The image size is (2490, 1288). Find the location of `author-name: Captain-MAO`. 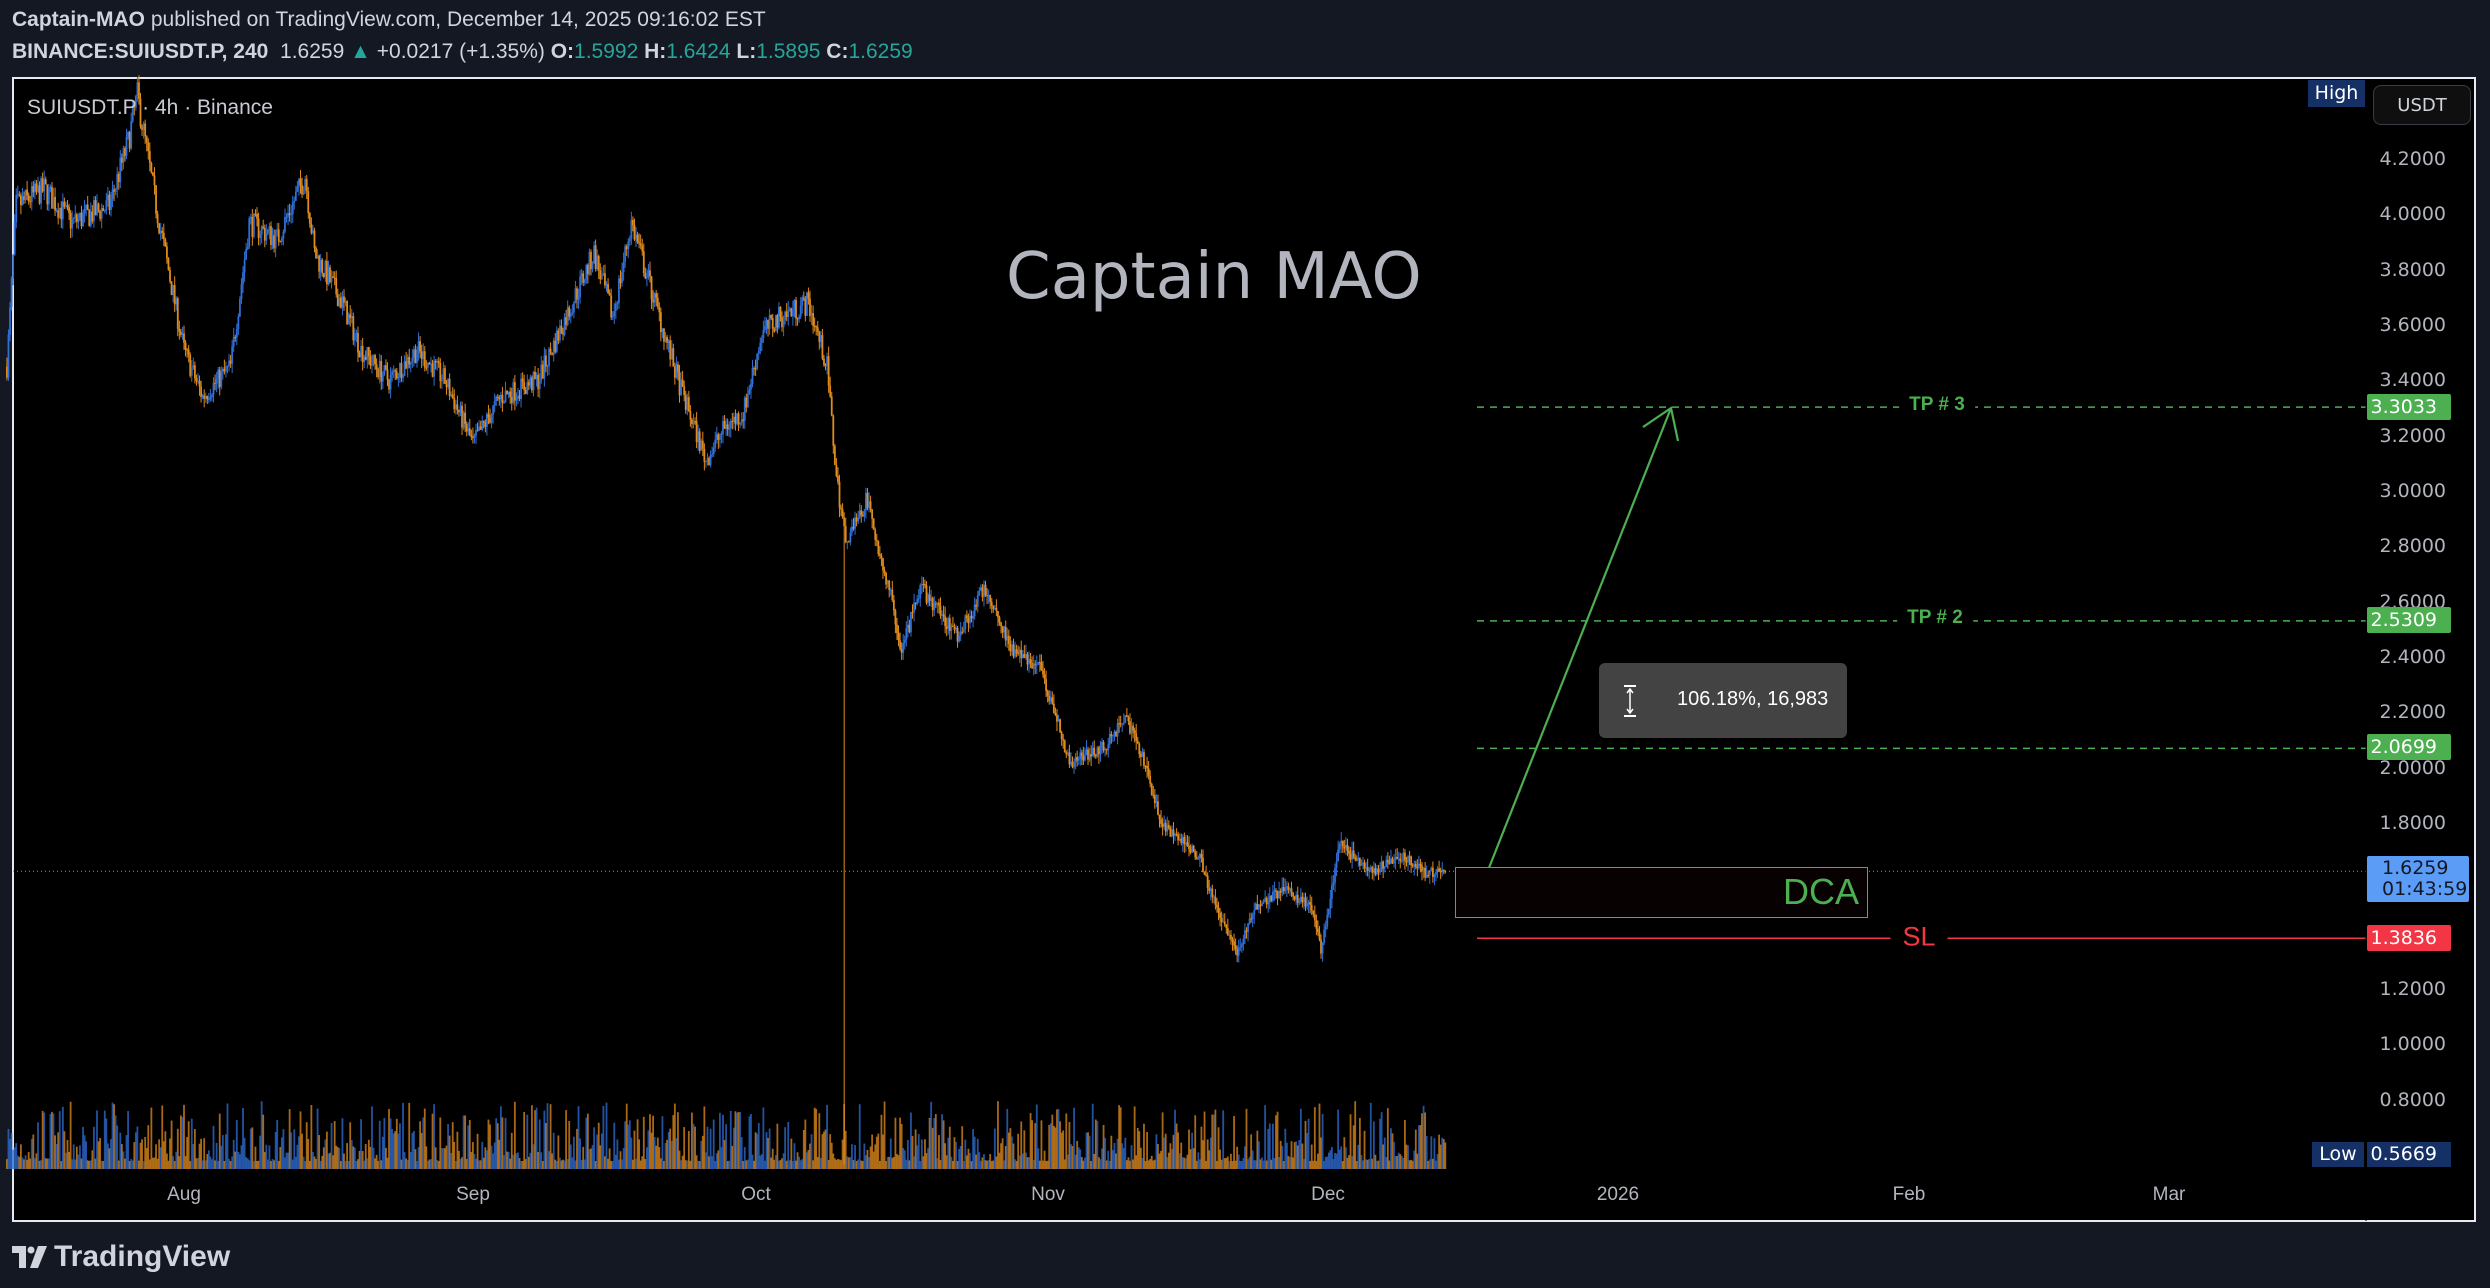

author-name: Captain-MAO is located at coordinates (78, 19).